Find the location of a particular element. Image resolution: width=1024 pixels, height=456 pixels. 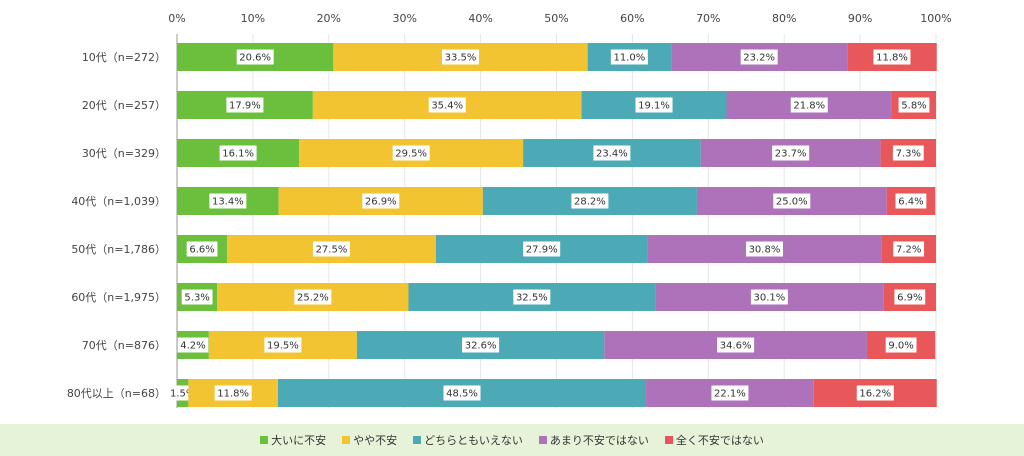

data-label: 7.3% is located at coordinates (908, 154).